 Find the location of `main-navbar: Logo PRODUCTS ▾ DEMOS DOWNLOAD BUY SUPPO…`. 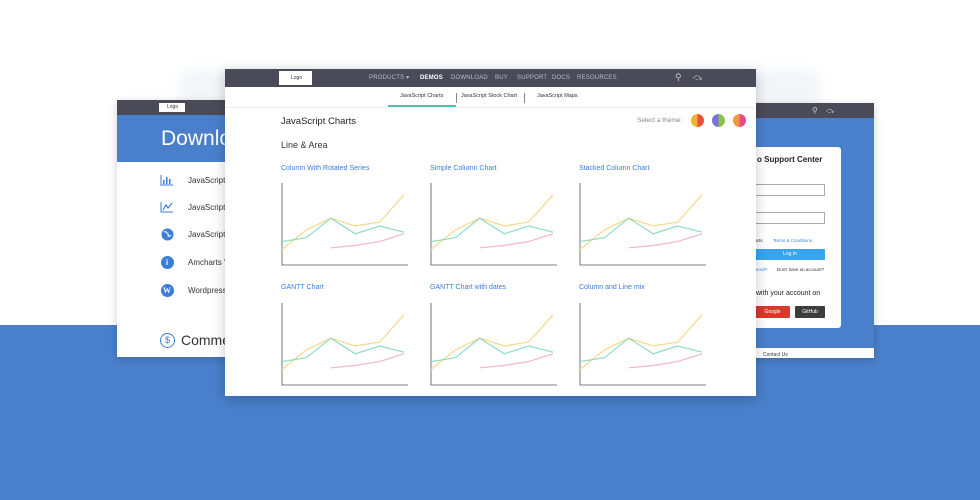

main-navbar: Logo PRODUCTS ▾ DEMOS DOWNLOAD BUY SUPPO… is located at coordinates (490, 78).